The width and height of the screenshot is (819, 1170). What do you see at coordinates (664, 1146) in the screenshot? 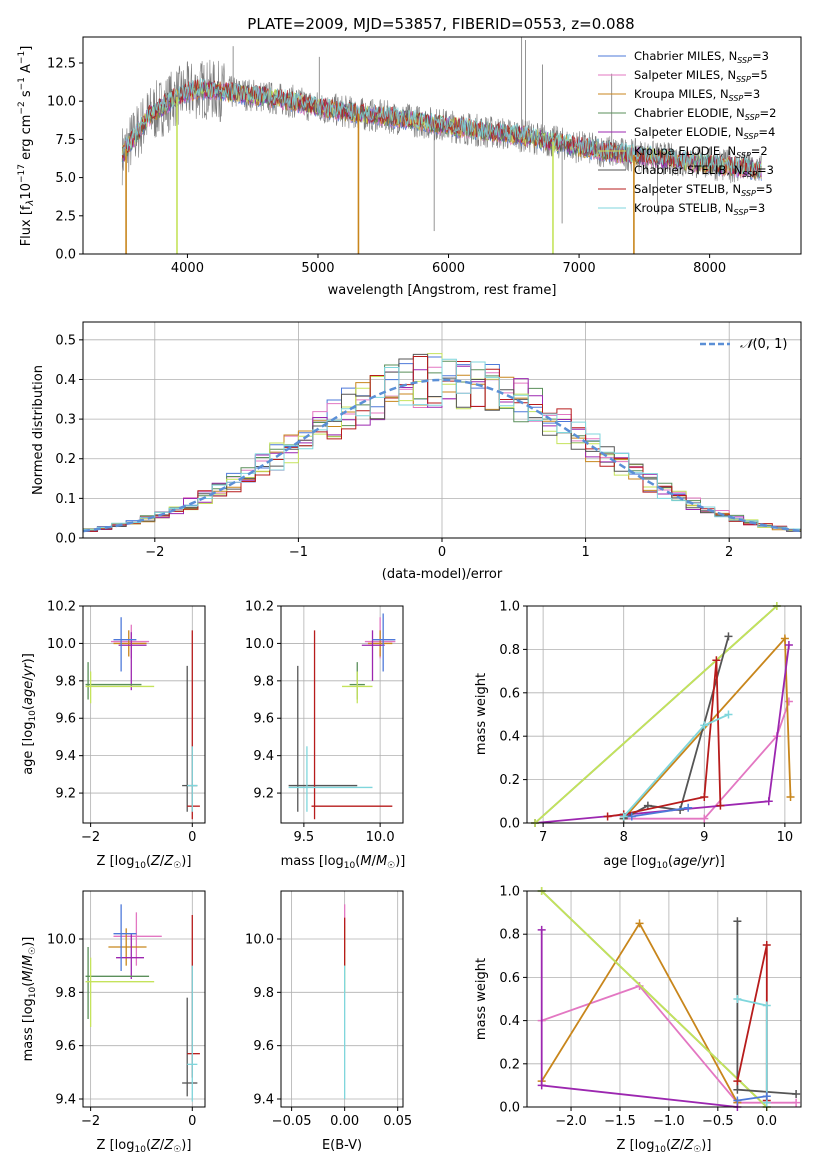
I see `weight-vs-z-xlabel: Z [log10(Z/Z☉)]` at bounding box center [664, 1146].